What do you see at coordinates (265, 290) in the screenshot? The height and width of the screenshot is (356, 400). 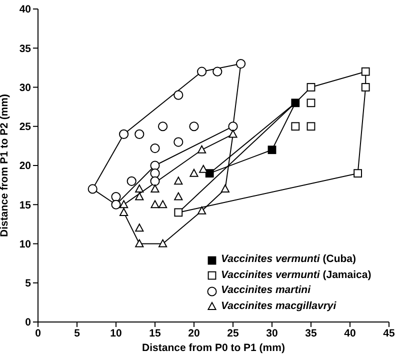 I see `legend-label: Vaccinites martini` at bounding box center [265, 290].